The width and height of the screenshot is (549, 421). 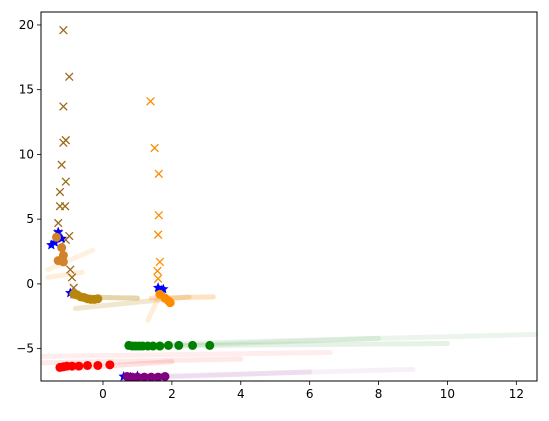 What do you see at coordinates (26, 25) in the screenshot?
I see `y-tick-label-5: 20` at bounding box center [26, 25].